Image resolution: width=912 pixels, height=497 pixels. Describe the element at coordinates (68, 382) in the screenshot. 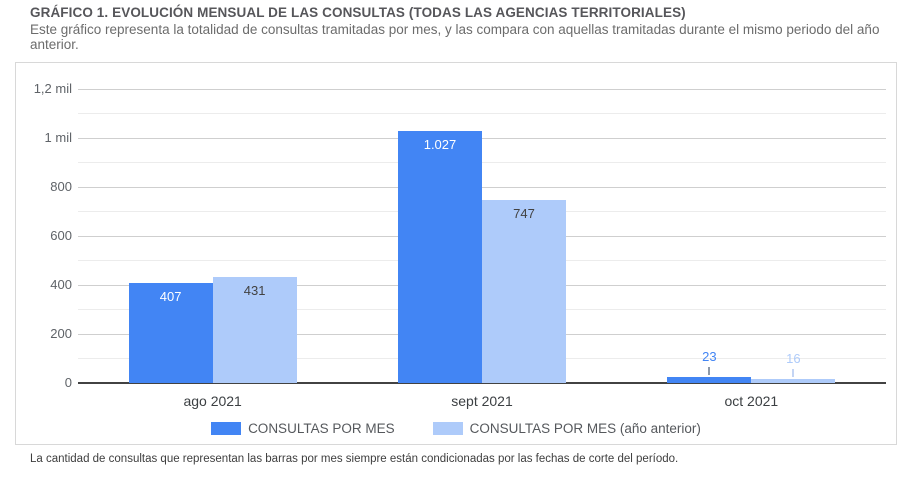

I see `y-axis-tick-label: 0` at that location.